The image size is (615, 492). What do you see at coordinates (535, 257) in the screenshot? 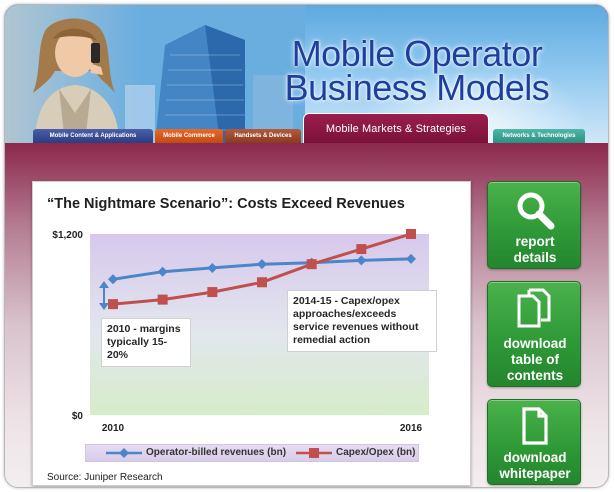
I see `report-details-label-line2: details` at bounding box center [535, 257].